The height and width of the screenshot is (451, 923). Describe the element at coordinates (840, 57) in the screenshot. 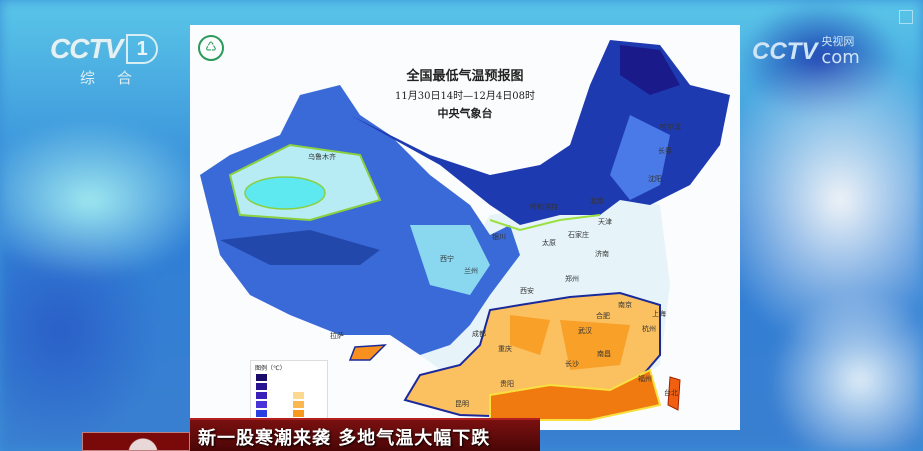

I see `cctv-com-domain: com` at that location.